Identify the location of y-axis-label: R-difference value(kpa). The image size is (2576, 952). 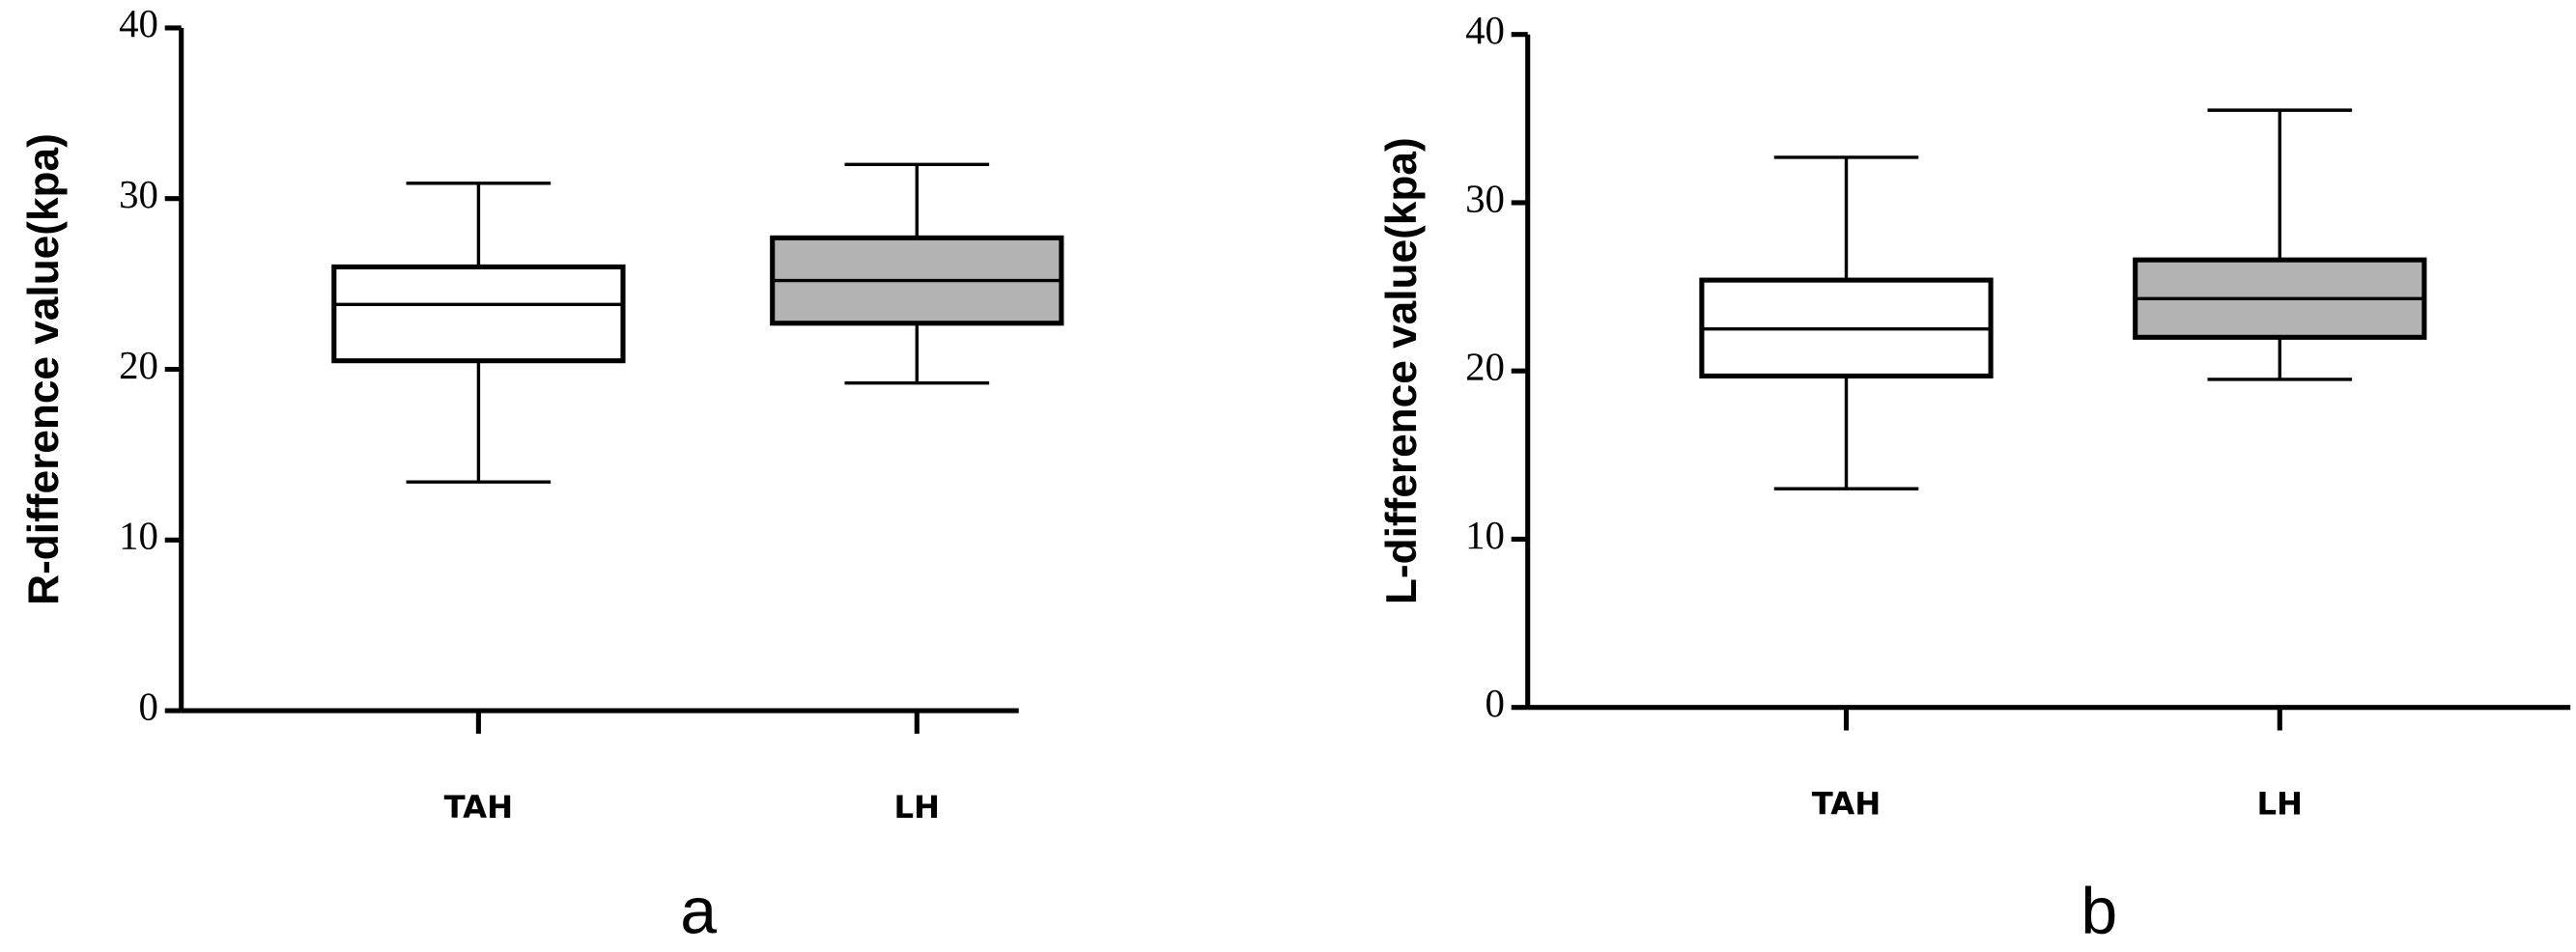
(44, 369).